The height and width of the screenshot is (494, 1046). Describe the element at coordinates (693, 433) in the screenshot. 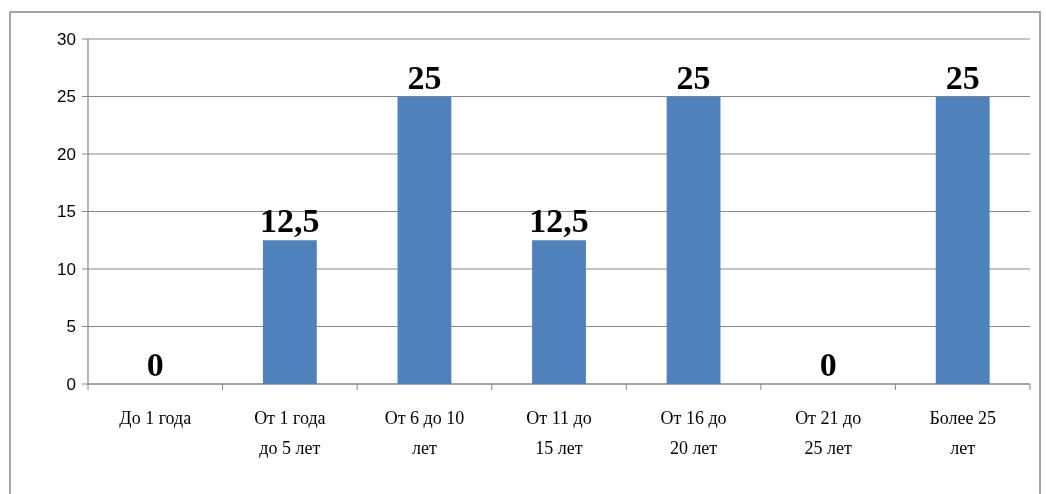

I see `x-tick-label: От 16 до 20 лет` at that location.